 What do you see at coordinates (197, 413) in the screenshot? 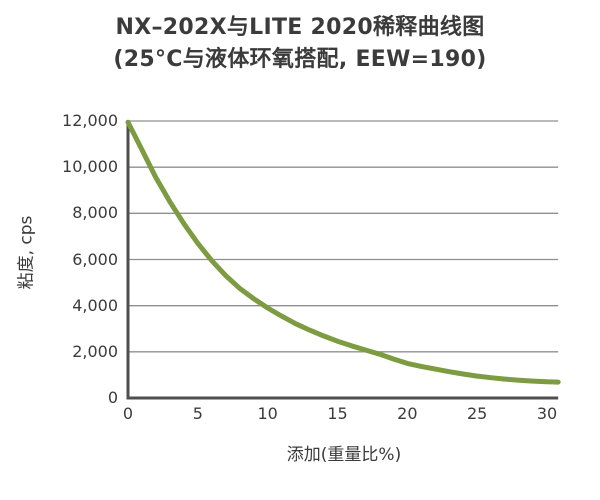
I see `x-tick-label: 5` at bounding box center [197, 413].